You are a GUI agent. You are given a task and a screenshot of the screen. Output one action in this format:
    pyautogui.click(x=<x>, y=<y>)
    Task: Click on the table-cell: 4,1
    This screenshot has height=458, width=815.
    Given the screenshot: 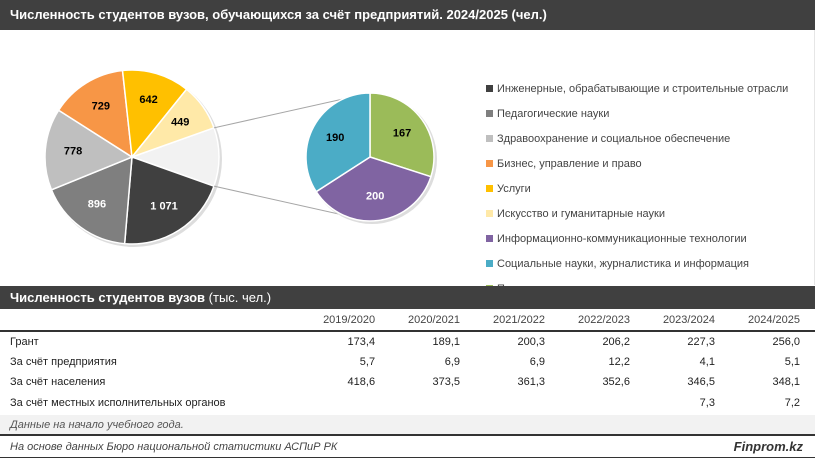 What is the action you would take?
    pyautogui.click(x=707, y=361)
    